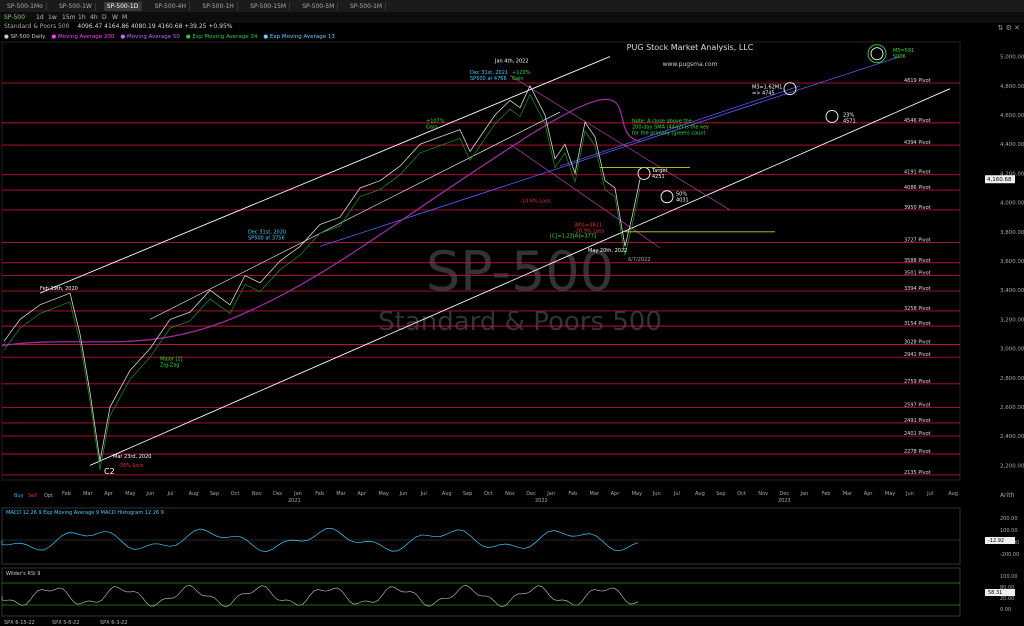 The image size is (1024, 626). I want to click on annotation-dec31-2021: SP500 at 4766, so click(488, 79).